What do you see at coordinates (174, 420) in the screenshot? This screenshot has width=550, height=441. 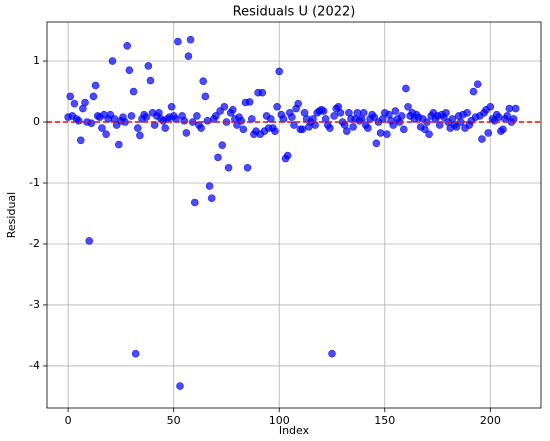 I see `x-tick-label: 50` at bounding box center [174, 420].